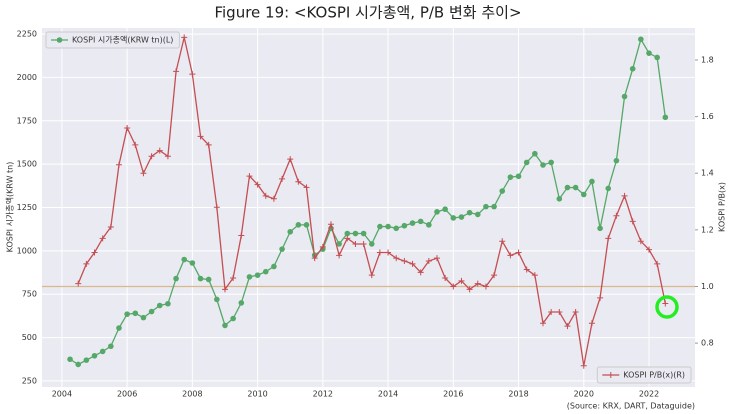 Image resolution: width=730 pixels, height=414 pixels. Describe the element at coordinates (27, 77) in the screenshot. I see `y-tick-label: 2000` at that location.